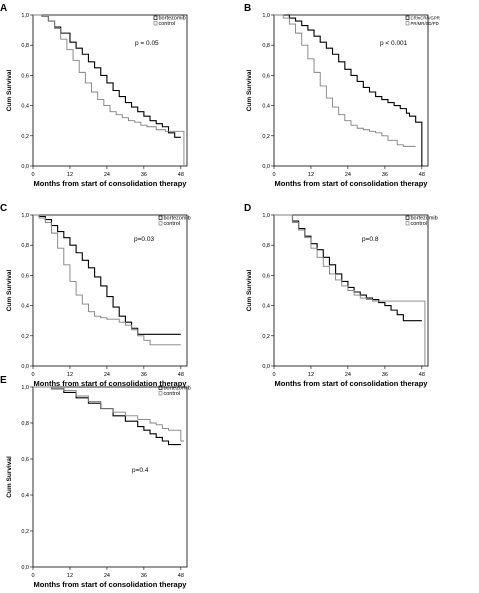 Image resolution: width=479 pixels, height=593 pixels. I want to click on series-line-bortezomib, so click(107, 416).